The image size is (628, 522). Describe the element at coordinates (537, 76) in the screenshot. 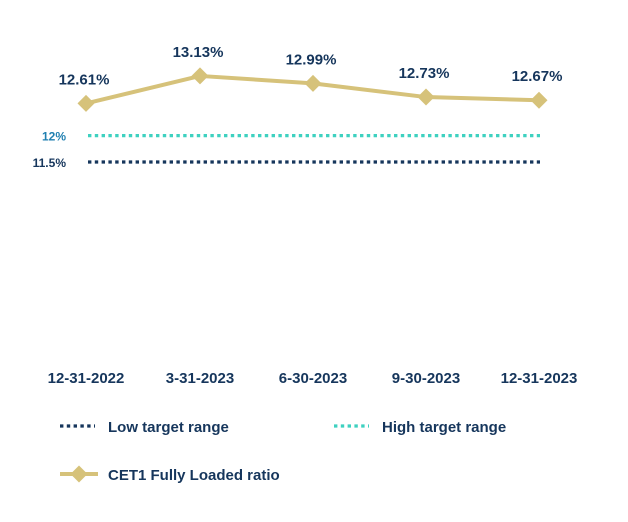

I see `data-label: 12.67%` at that location.